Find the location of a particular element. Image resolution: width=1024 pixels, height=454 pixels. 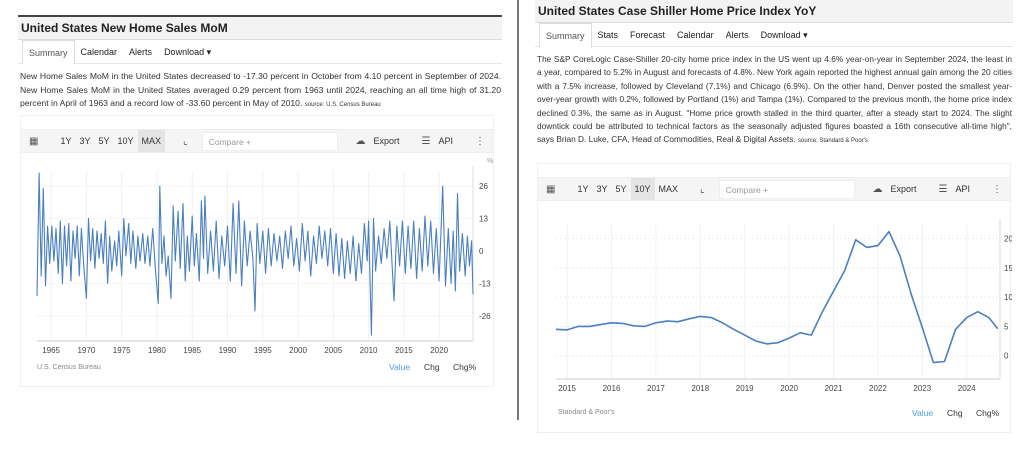

x-tick-label: 1995 is located at coordinates (263, 350).